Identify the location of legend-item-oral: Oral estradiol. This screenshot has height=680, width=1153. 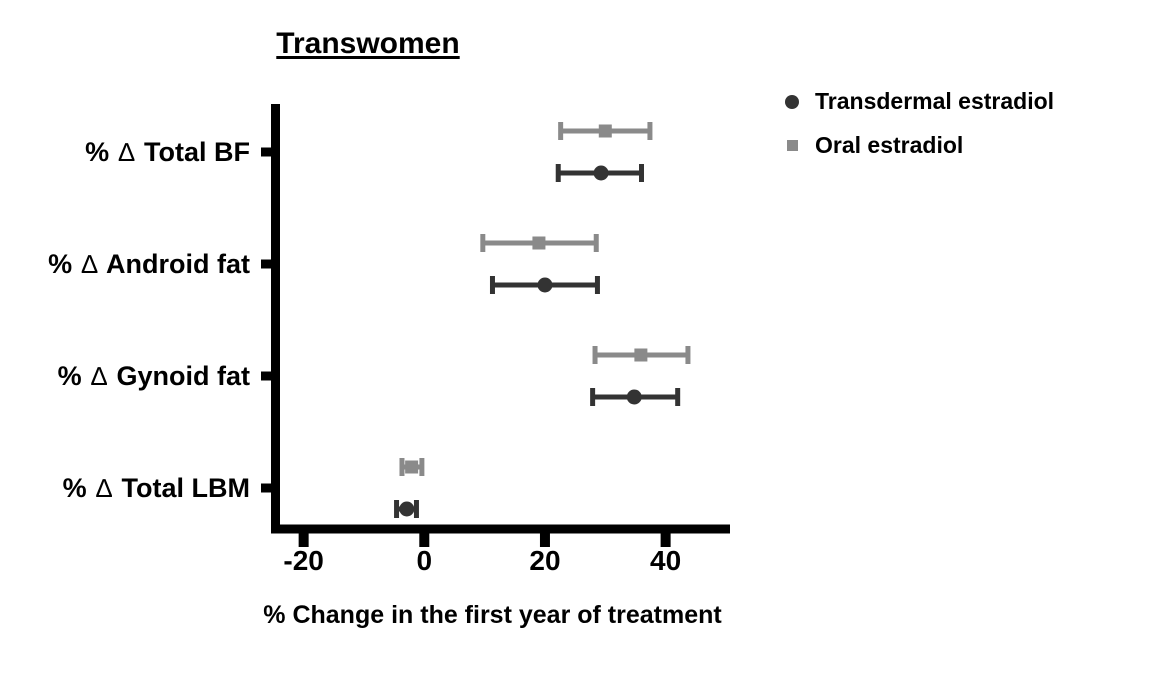
(919, 145).